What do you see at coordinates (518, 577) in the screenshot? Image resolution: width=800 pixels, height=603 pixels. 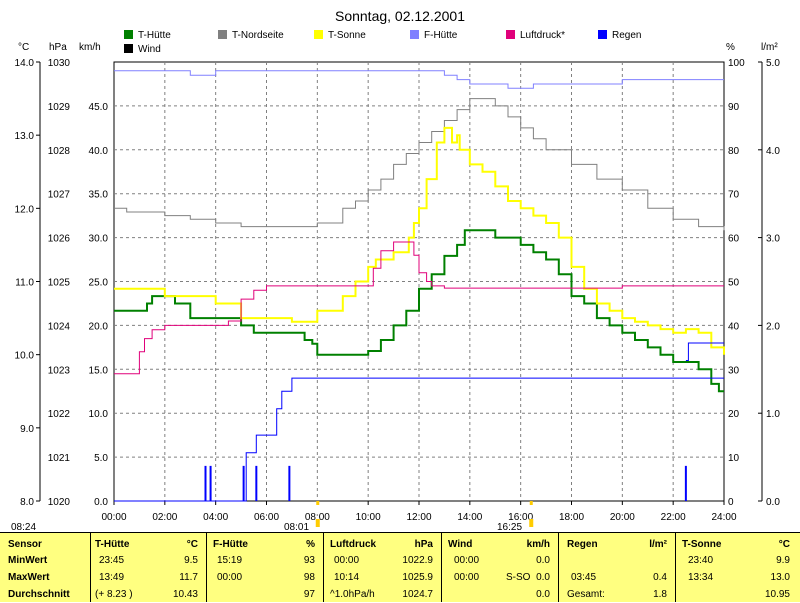 I see `stats-direction: S-SO` at bounding box center [518, 577].